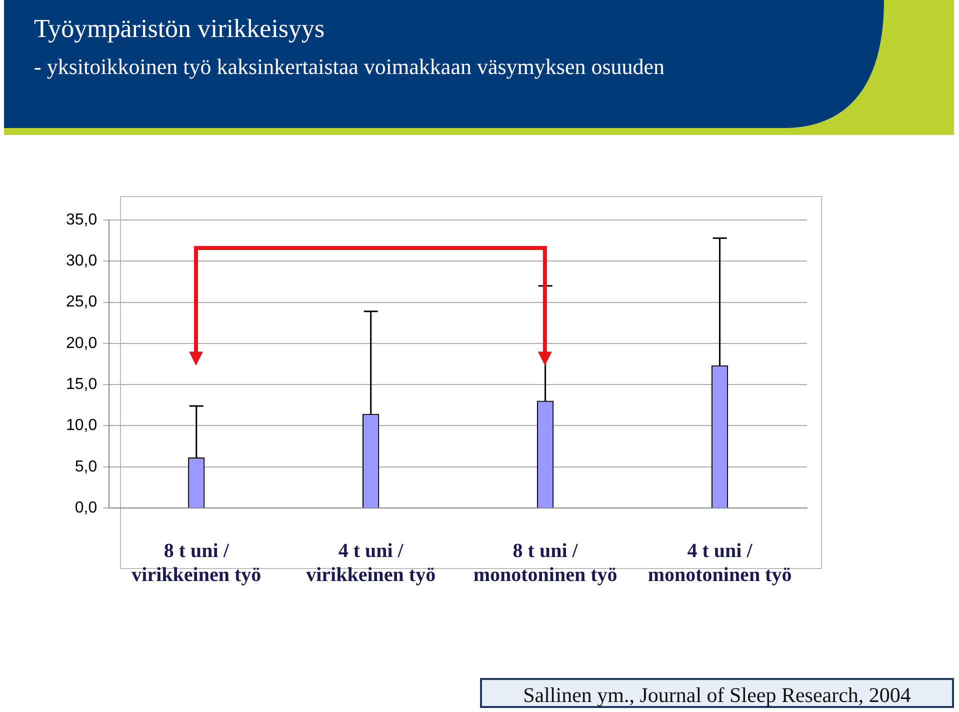 The width and height of the screenshot is (959, 712). What do you see at coordinates (82, 343) in the screenshot?
I see `y-tick-label: 20,0` at bounding box center [82, 343].